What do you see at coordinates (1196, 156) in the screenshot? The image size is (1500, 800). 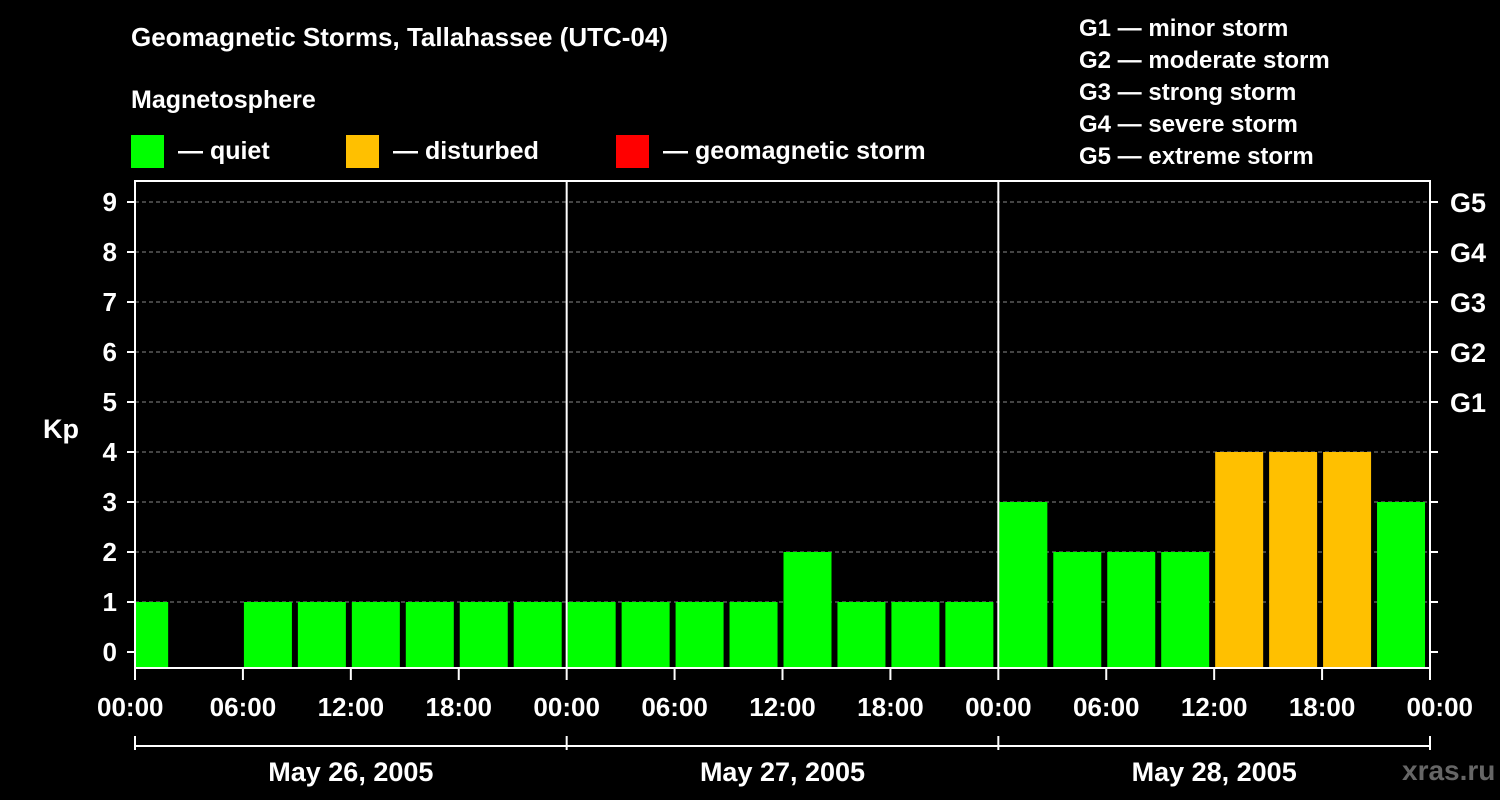 I see `g-scale-g5: G5 — extreme storm` at bounding box center [1196, 156].